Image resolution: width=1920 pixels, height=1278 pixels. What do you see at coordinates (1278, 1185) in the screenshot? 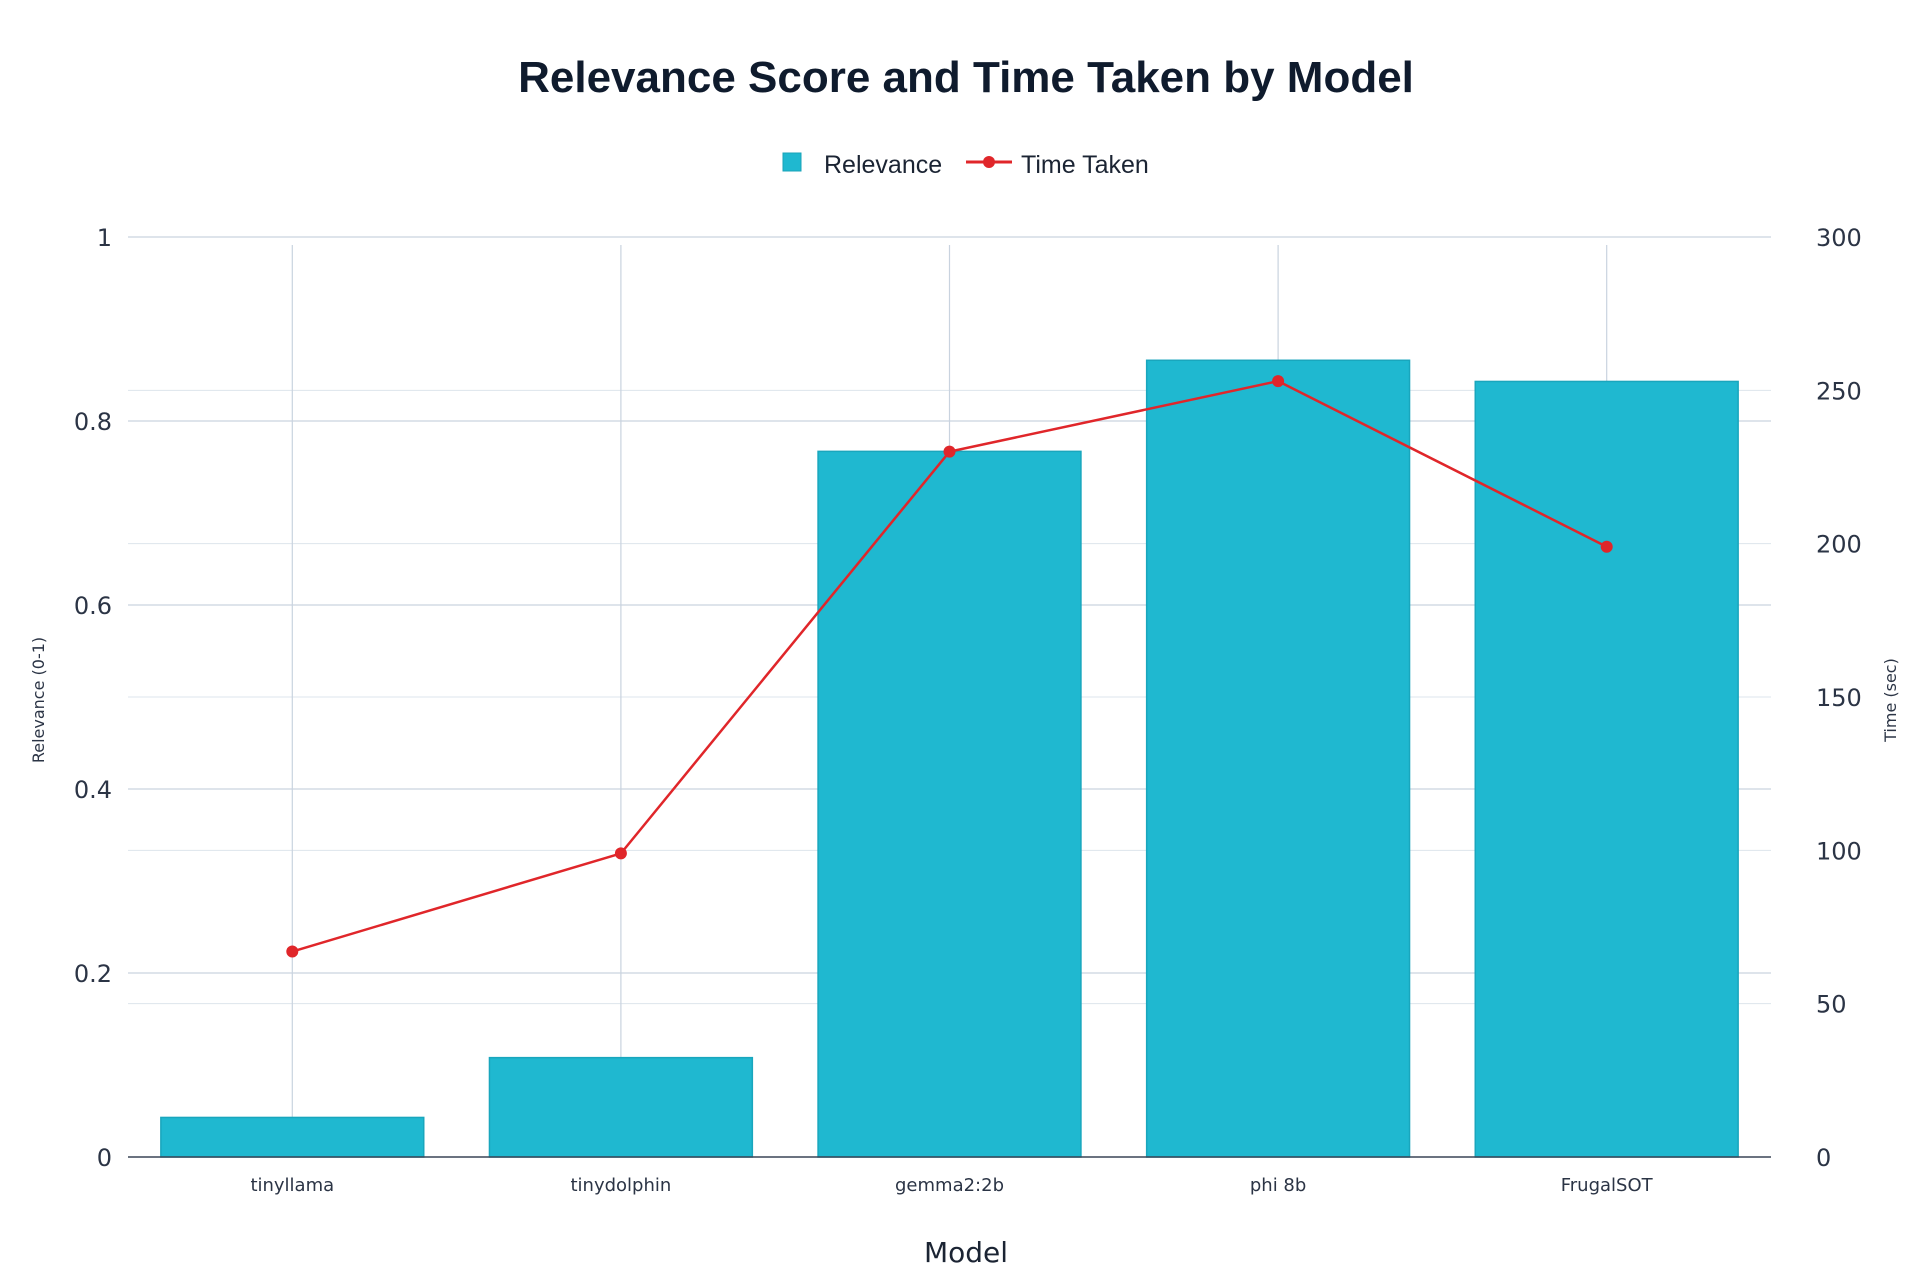
I see `x-tick-label: phi 8b` at bounding box center [1278, 1185].